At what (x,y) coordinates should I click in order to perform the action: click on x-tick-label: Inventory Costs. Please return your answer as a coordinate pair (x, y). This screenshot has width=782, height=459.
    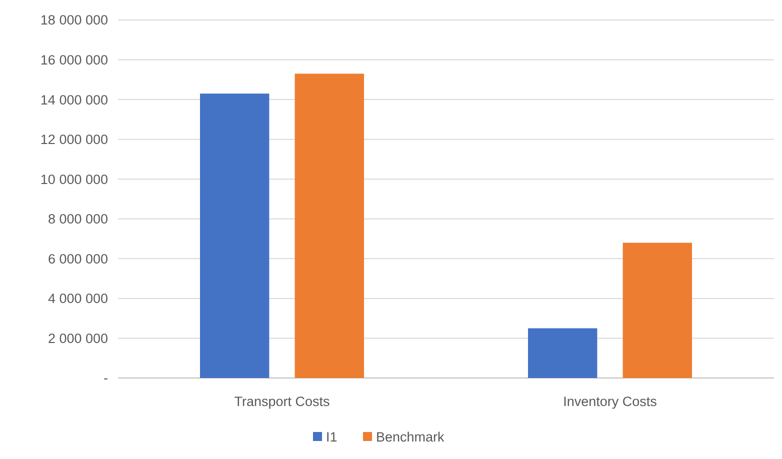
    Looking at the image, I should click on (610, 401).